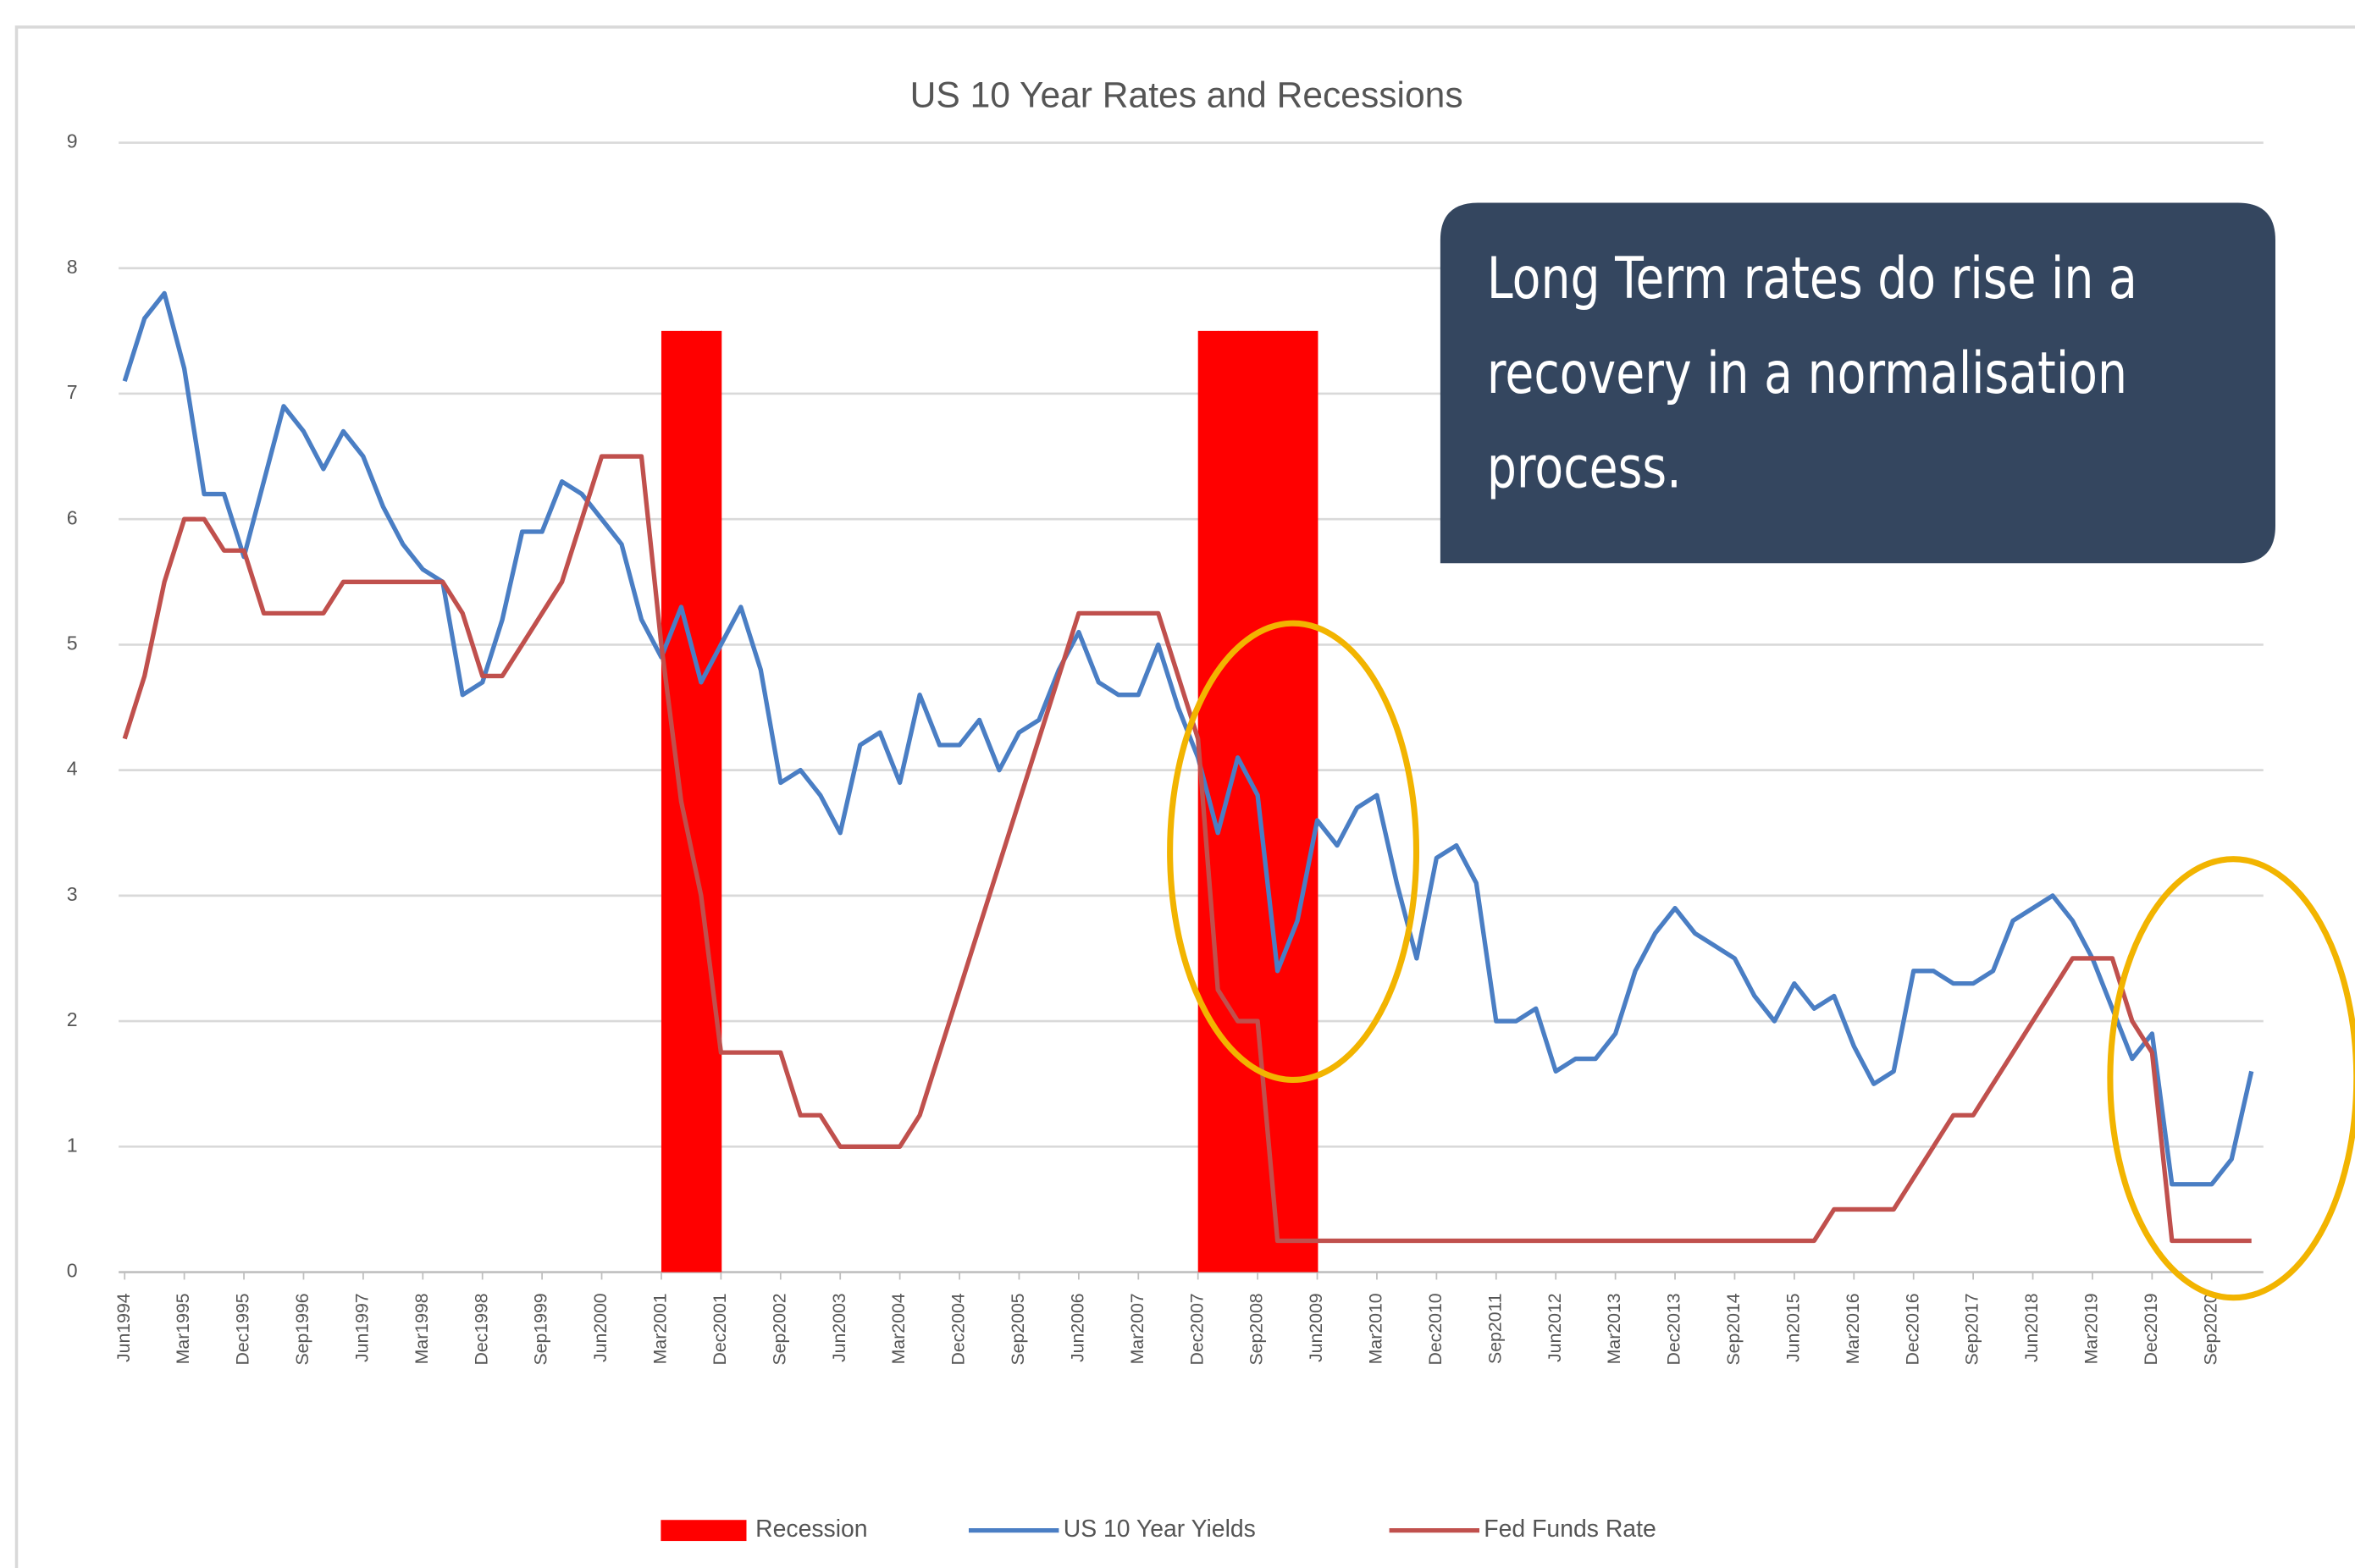 The image size is (2355, 1568). Describe the element at coordinates (1570, 1529) in the screenshot. I see `legend-label: Fed Funds Rate` at that location.